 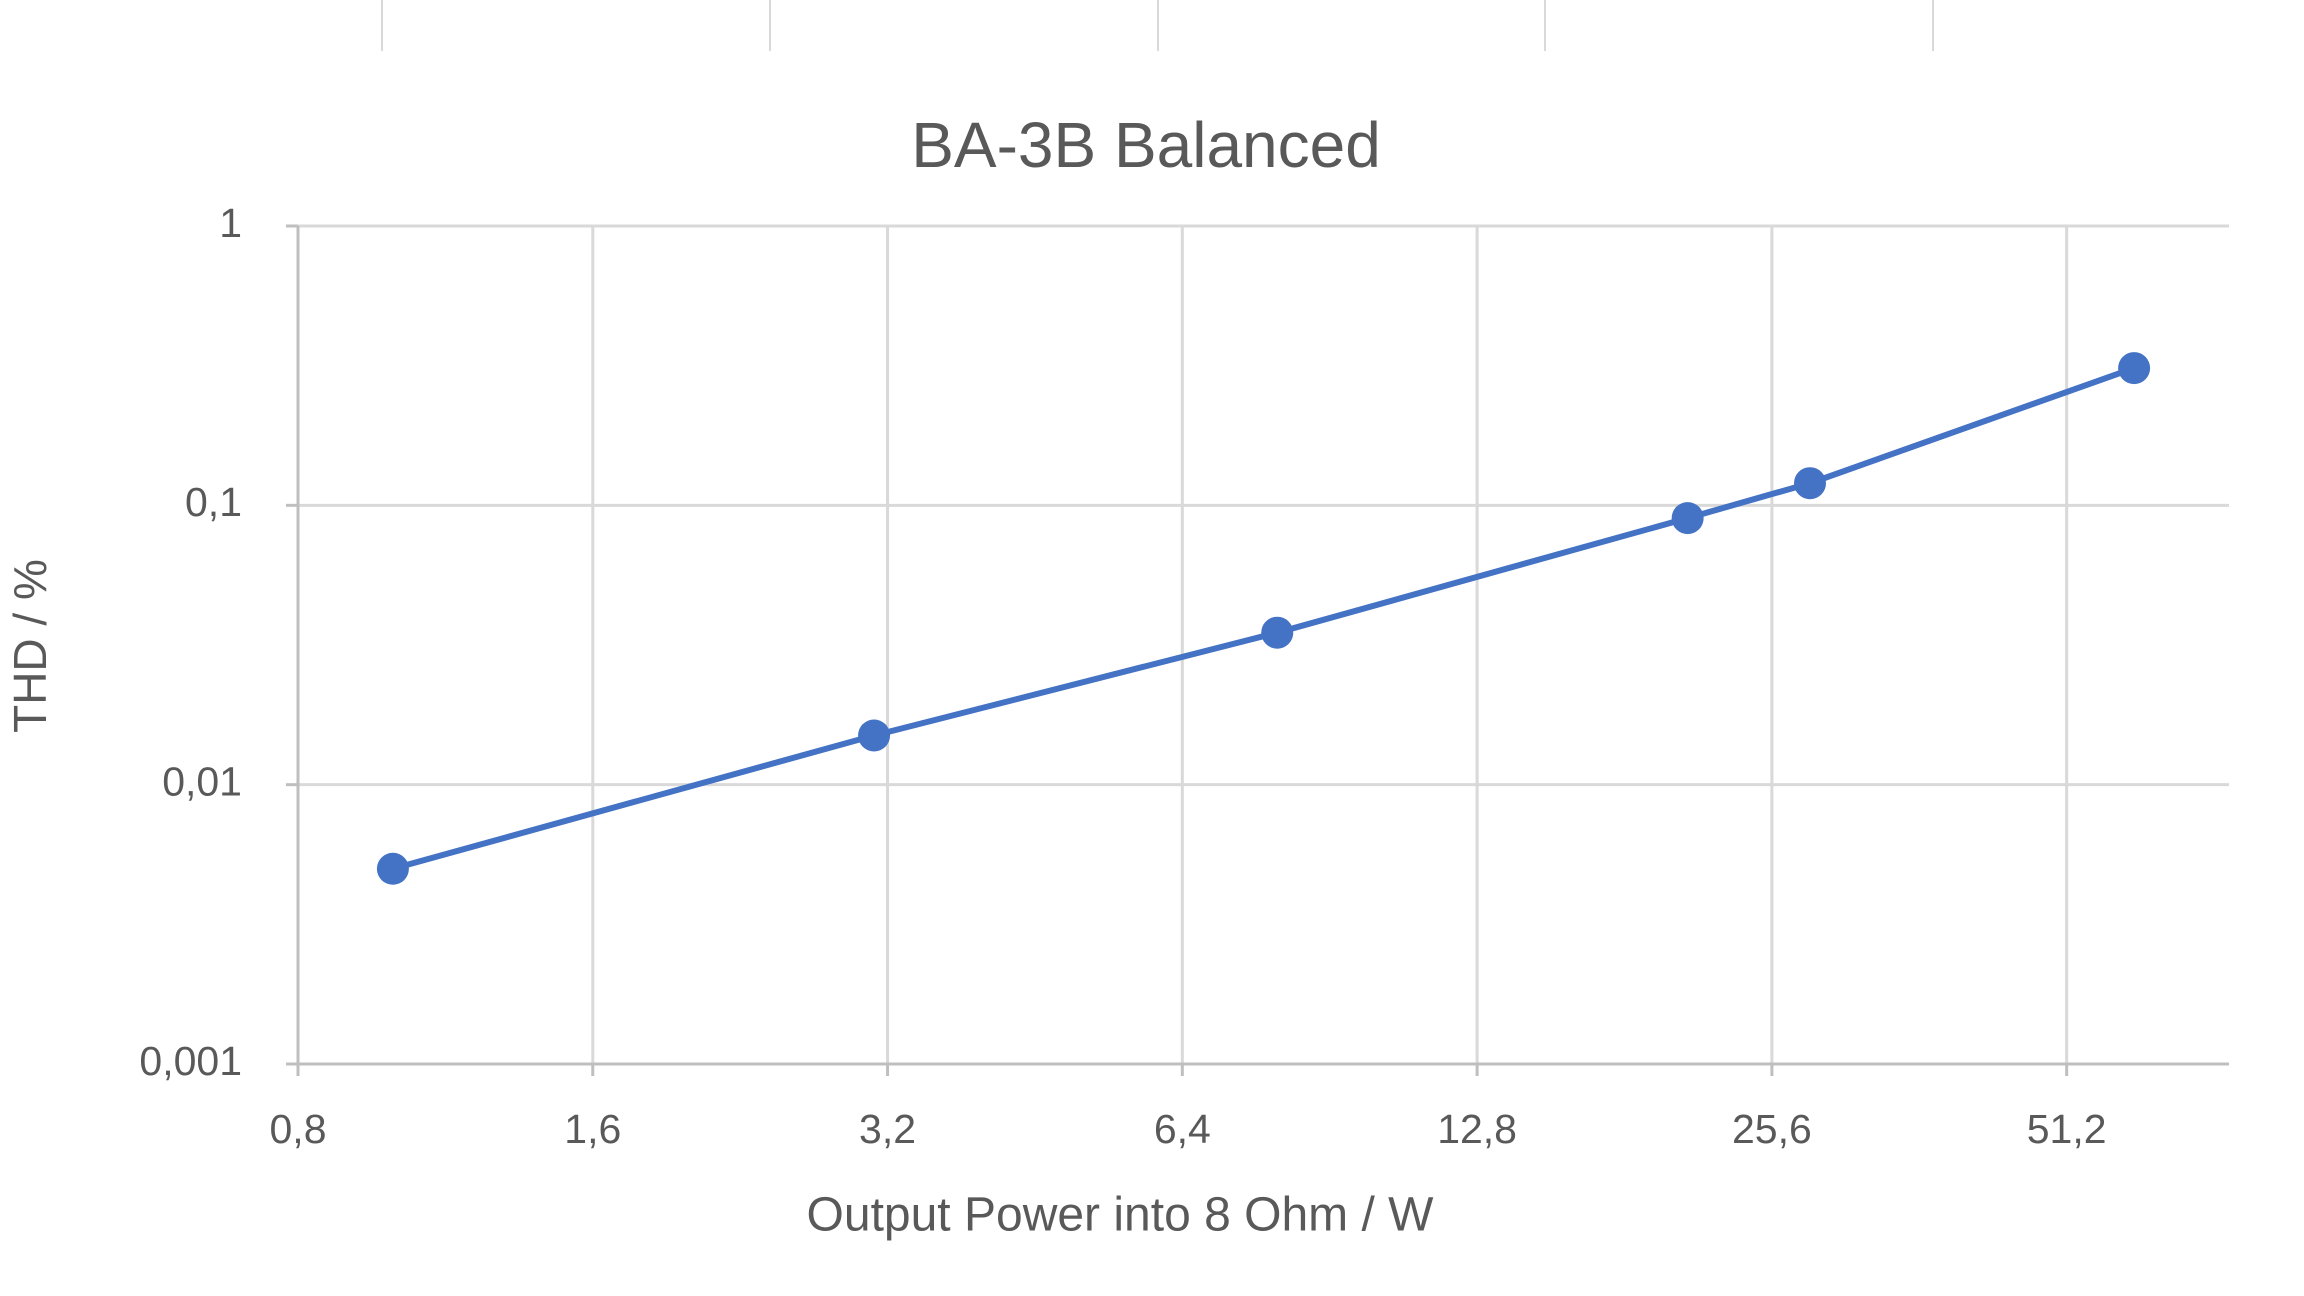 I want to click on x-tick-label: 3,2, so click(x=887, y=1129).